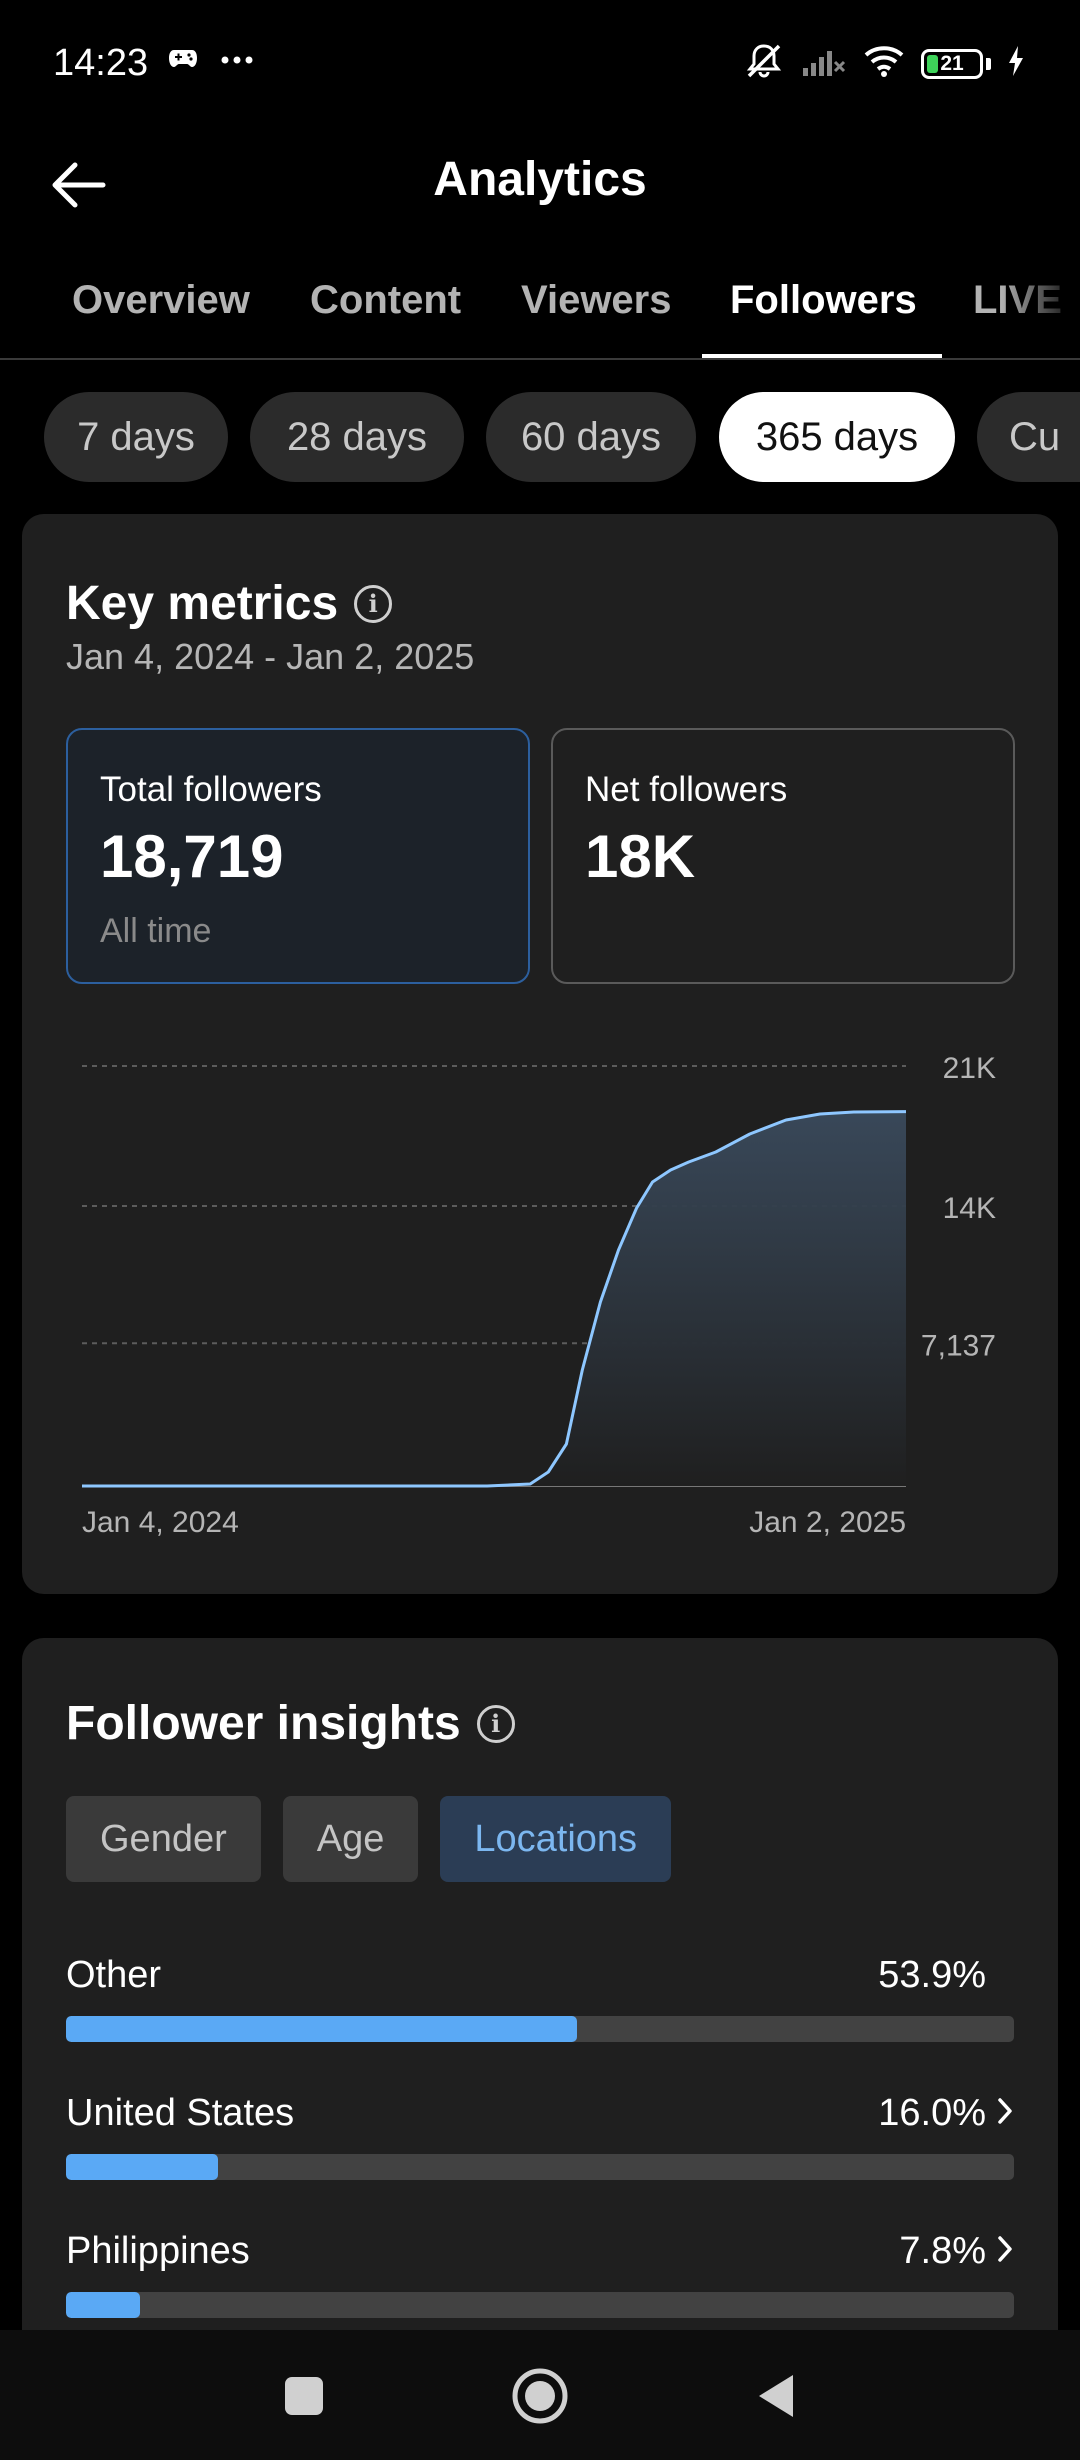 The width and height of the screenshot is (1080, 2460). Describe the element at coordinates (163, 1839) in the screenshot. I see `segment-gender: Gender` at that location.